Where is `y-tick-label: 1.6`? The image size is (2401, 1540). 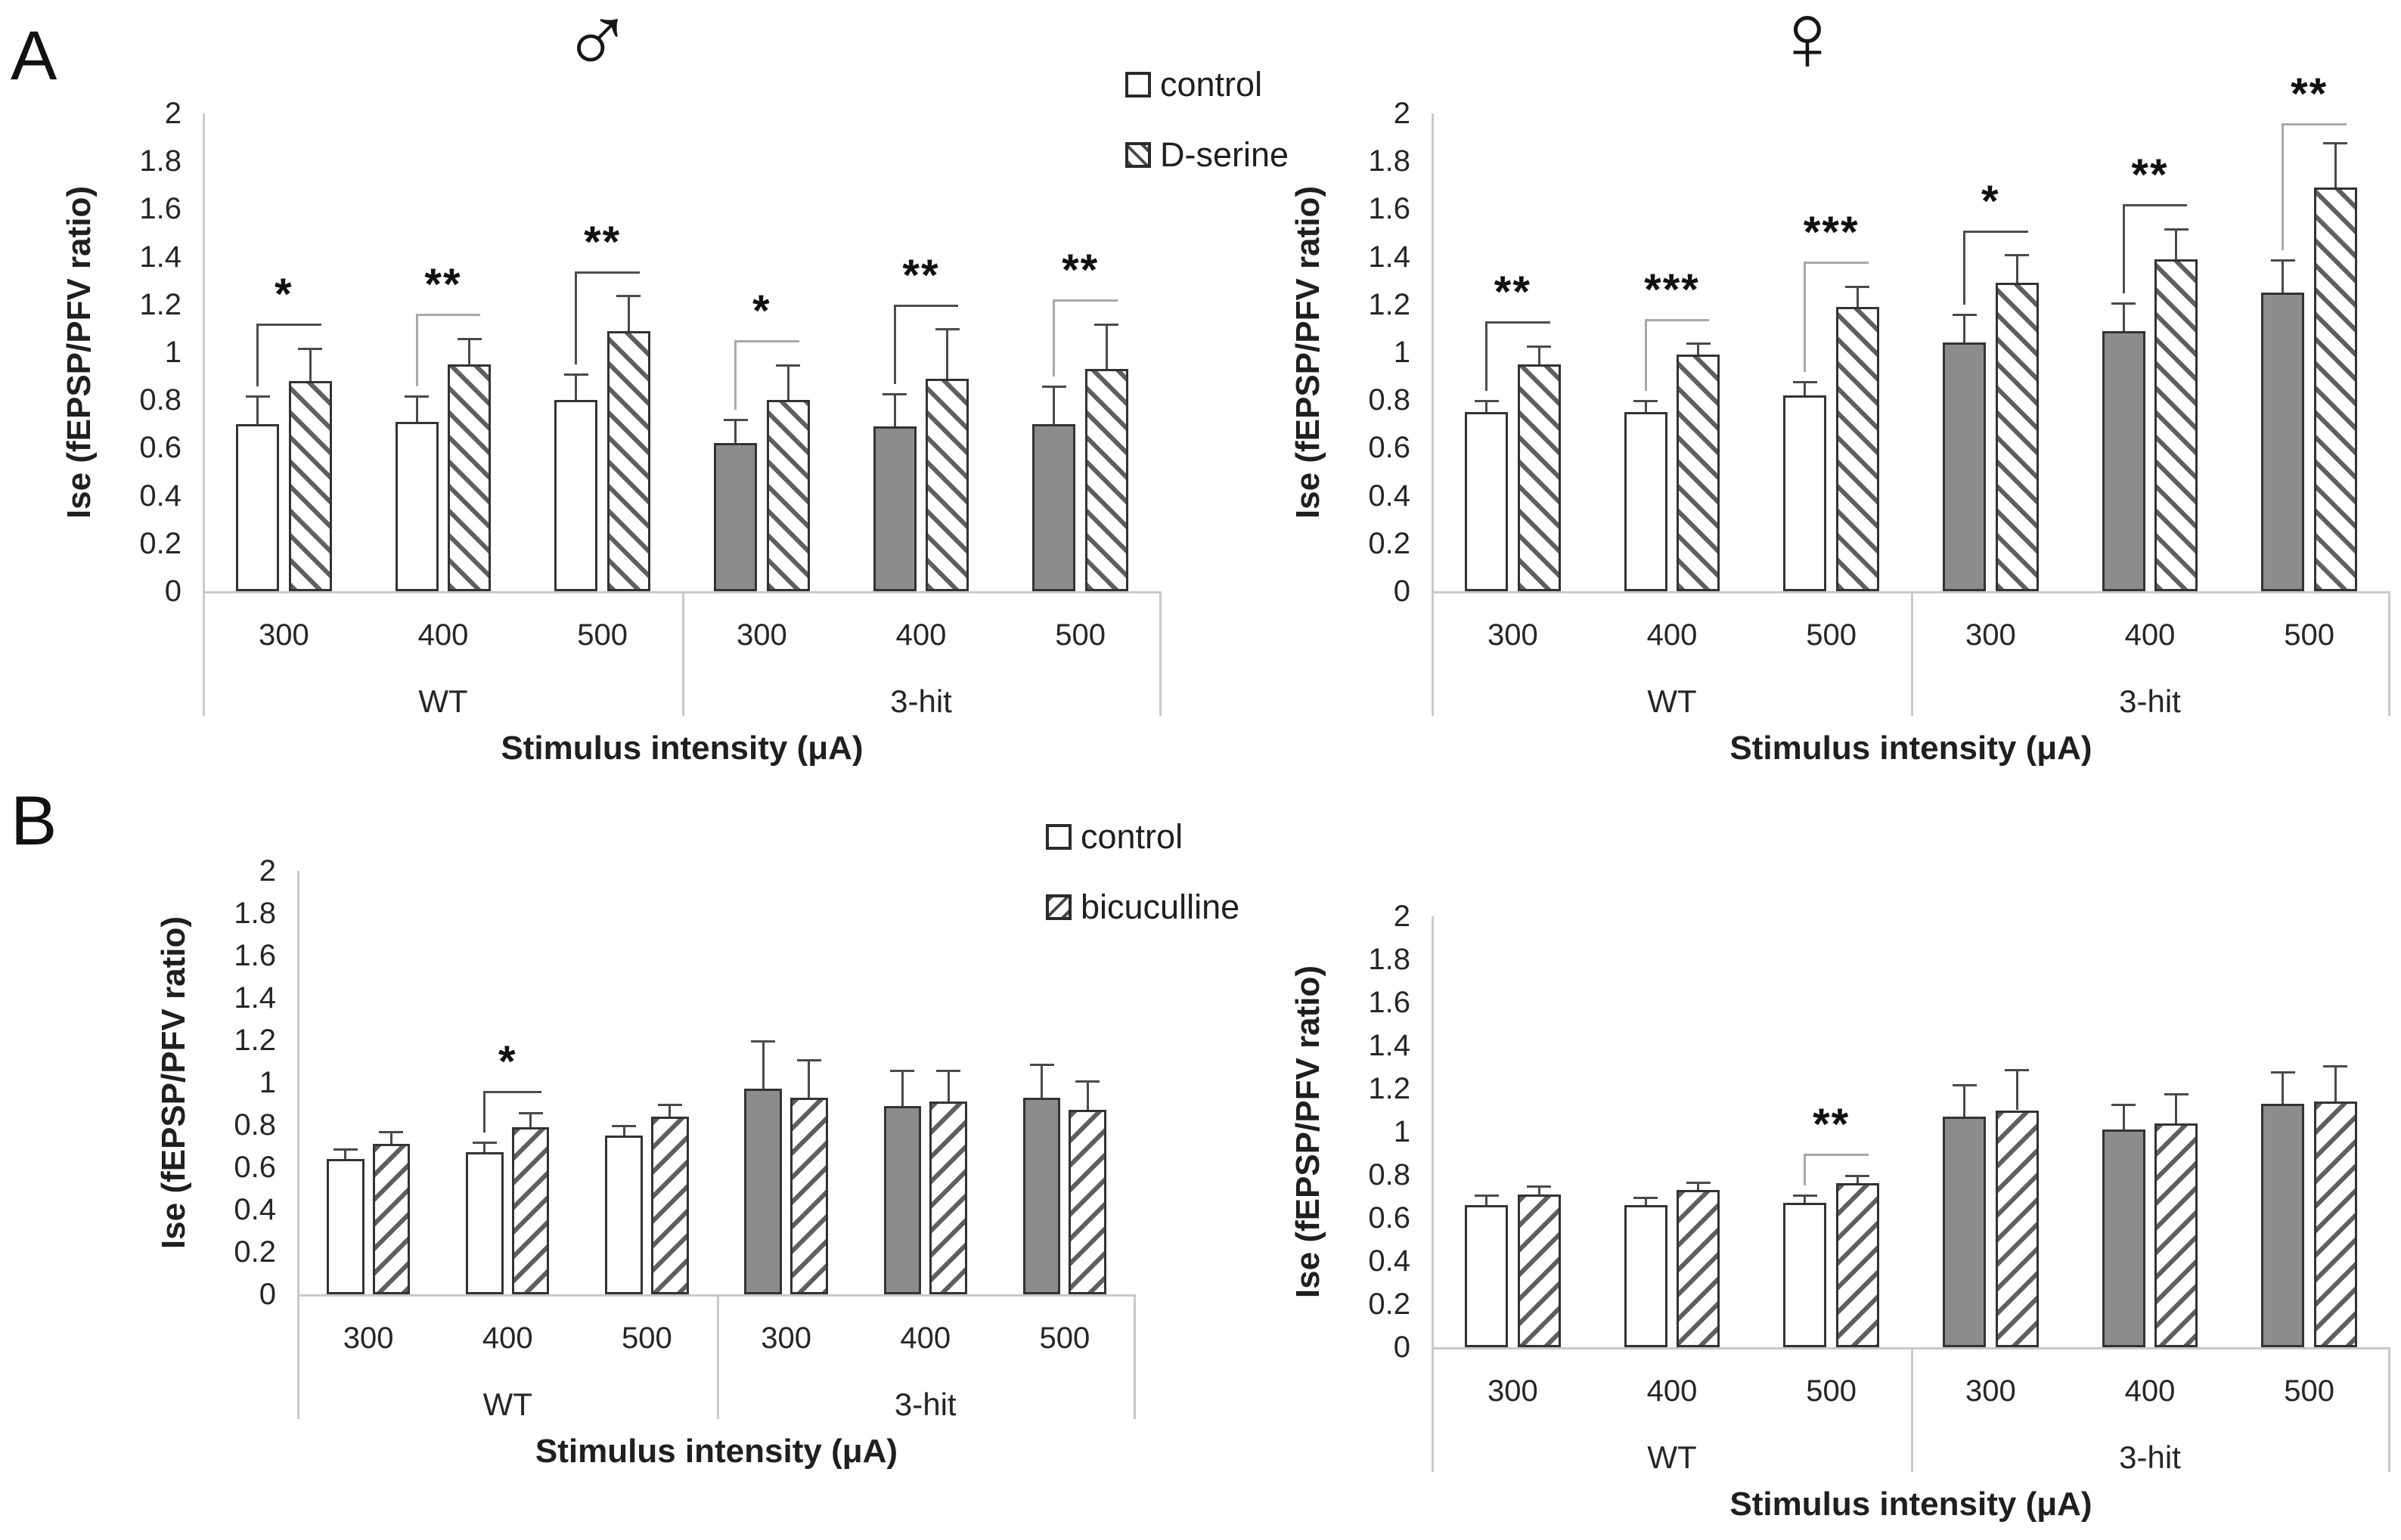 y-tick-label: 1.6 is located at coordinates (1389, 1002).